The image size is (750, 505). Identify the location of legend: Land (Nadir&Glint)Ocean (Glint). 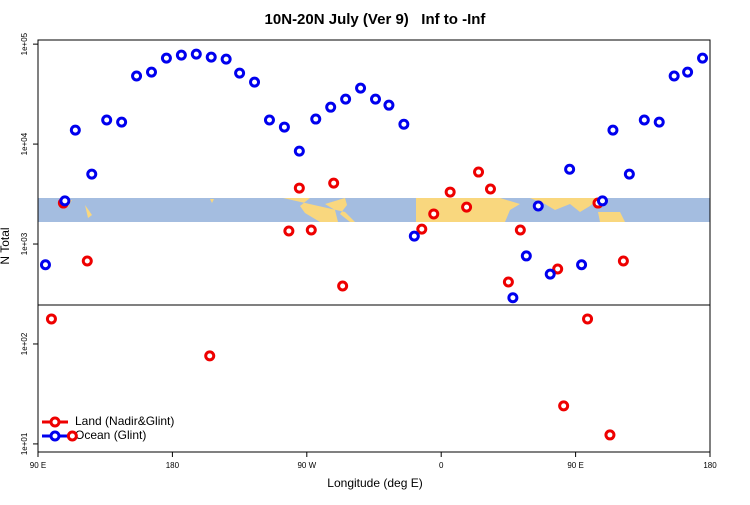
(108, 428).